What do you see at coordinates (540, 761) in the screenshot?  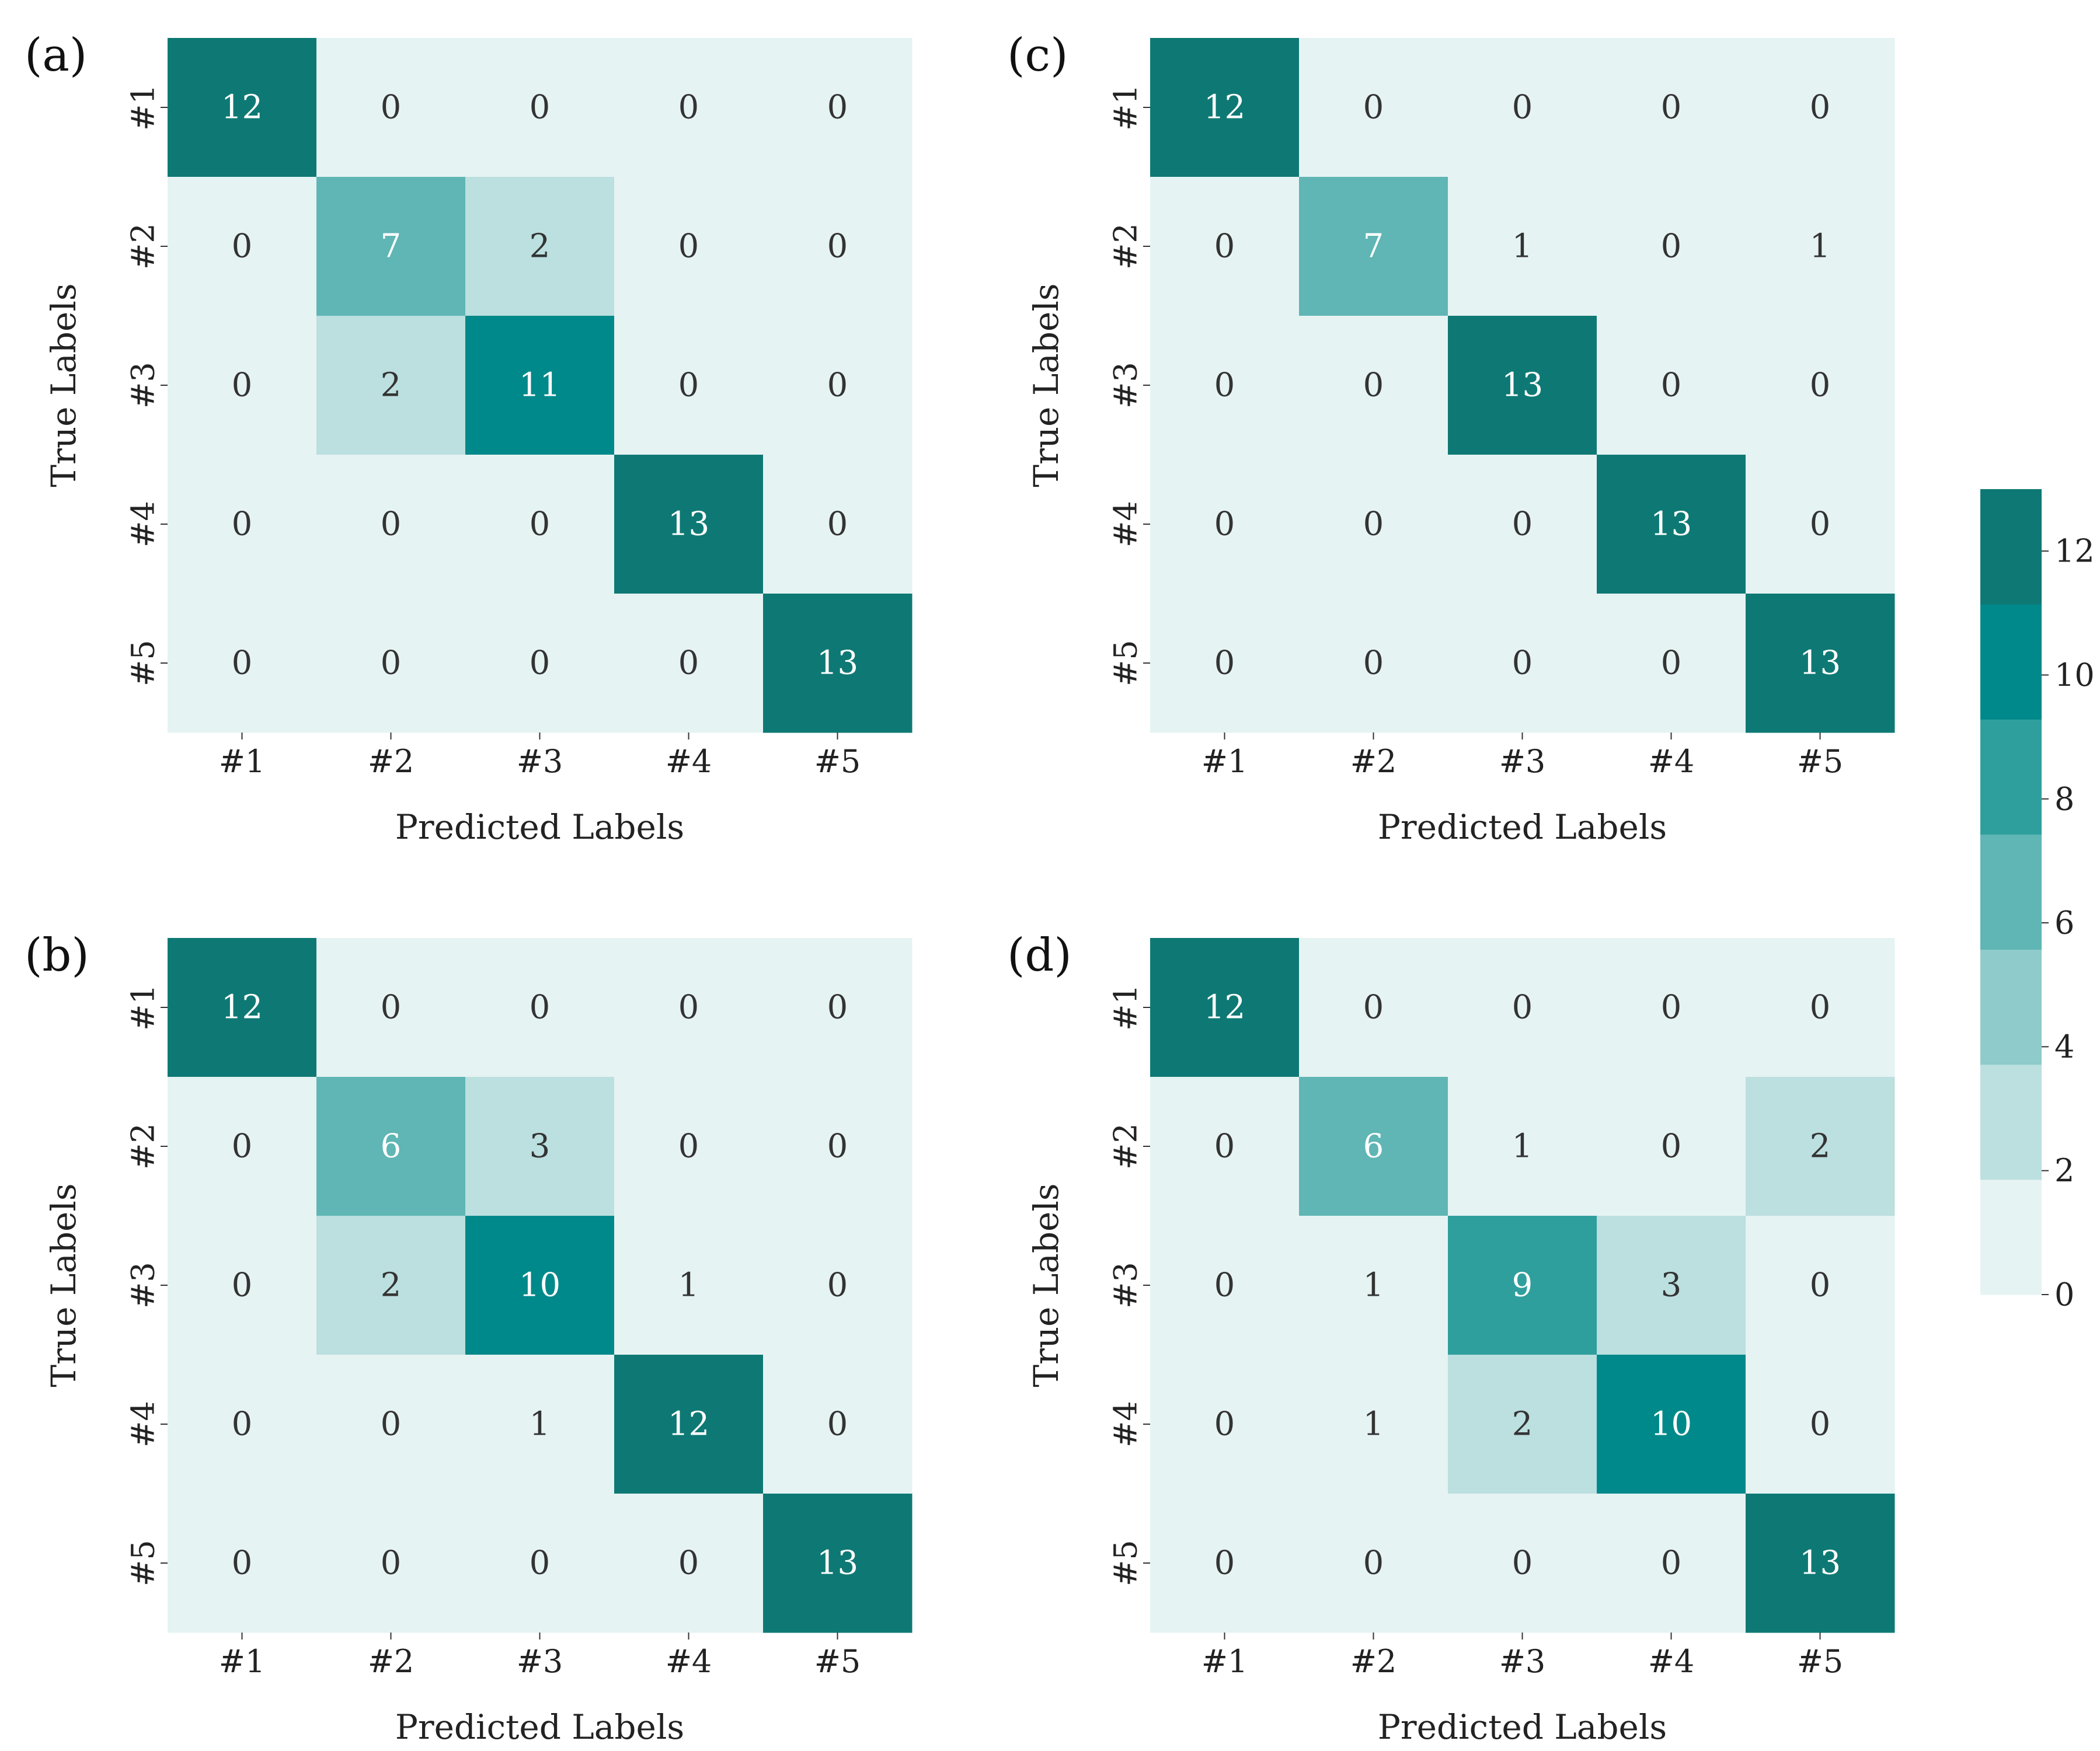 I see `x-tick-label: #3` at bounding box center [540, 761].